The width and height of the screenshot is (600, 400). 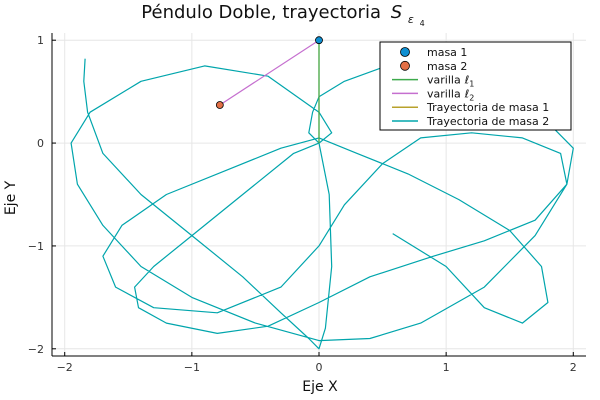 What do you see at coordinates (471, 97) in the screenshot?
I see `legend-label-sub: 2` at bounding box center [471, 97].